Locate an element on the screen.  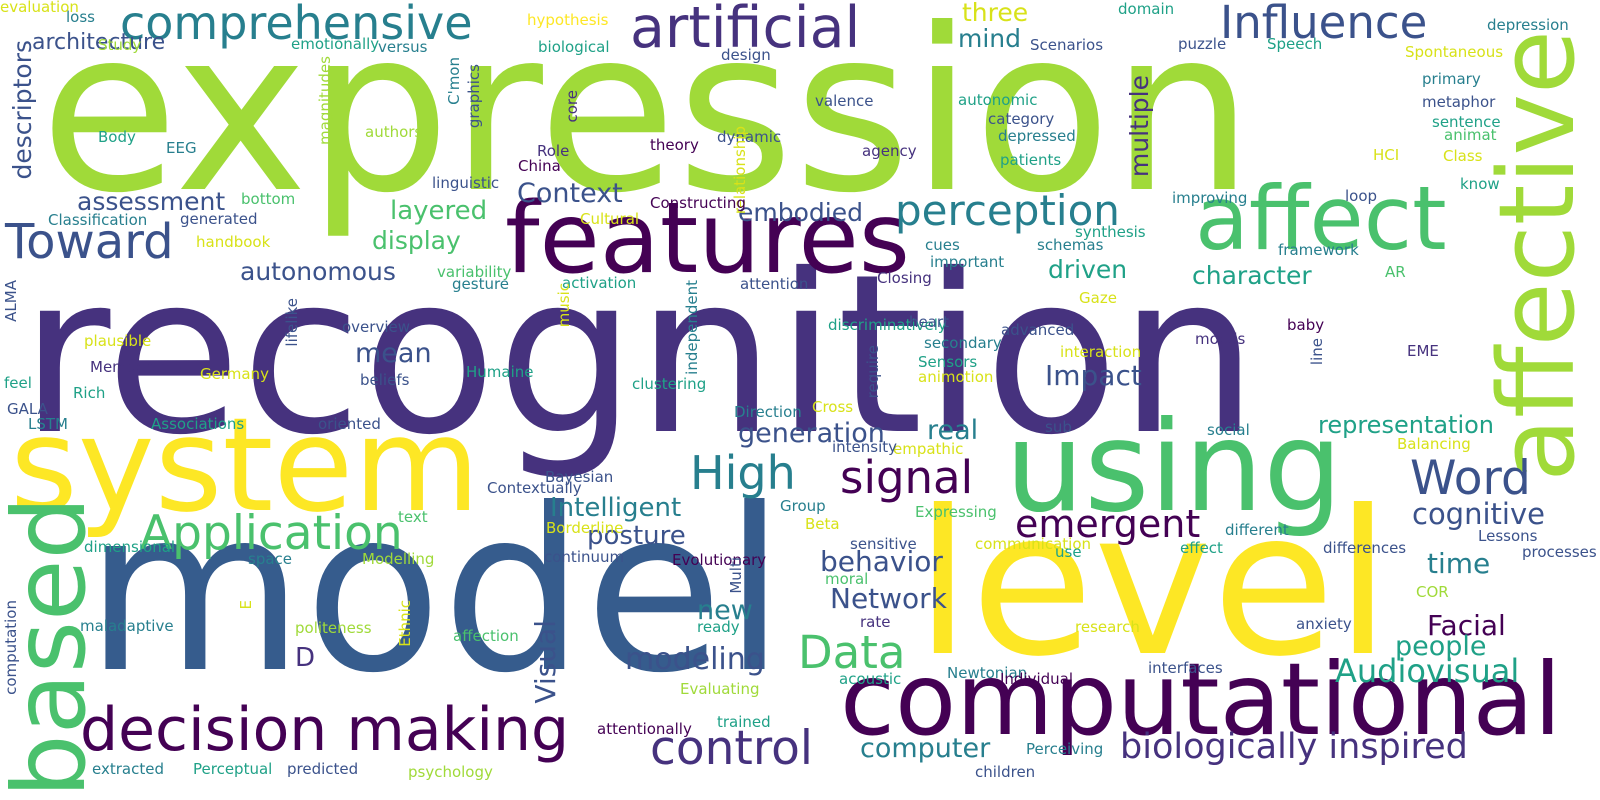
cloud-word: sentence is located at coordinates (1466, 122).